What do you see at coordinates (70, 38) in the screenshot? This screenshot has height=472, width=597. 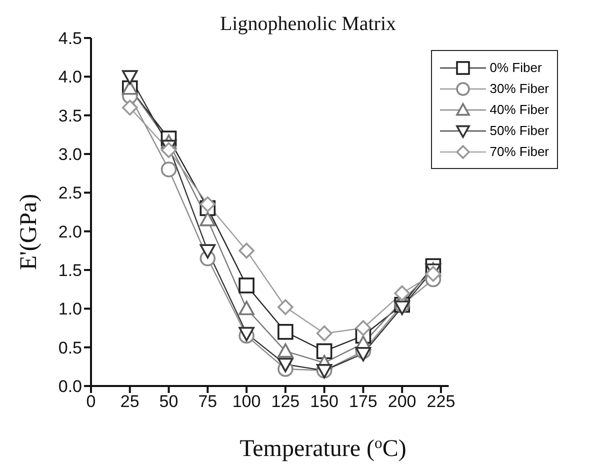 I see `y-tick-label: 4.5` at bounding box center [70, 38].